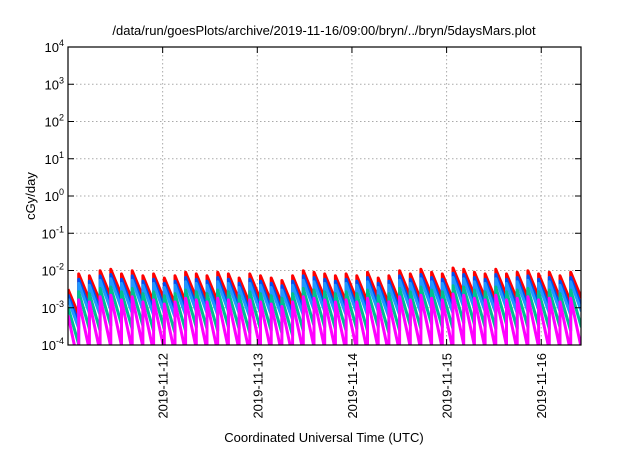  What do you see at coordinates (163, 386) in the screenshot?
I see `x-tick-label: 2019-11-12` at bounding box center [163, 386].